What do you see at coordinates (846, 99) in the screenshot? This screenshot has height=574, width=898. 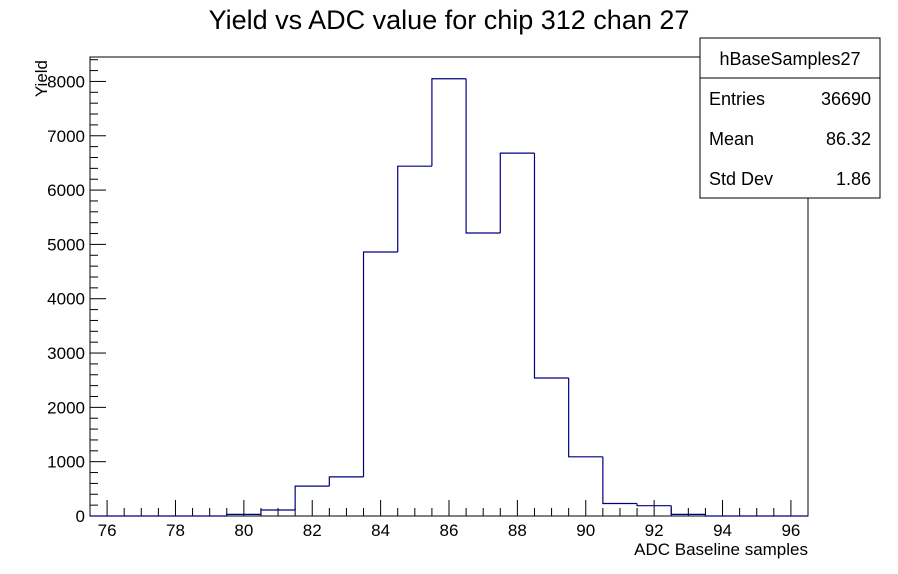 I see `stats-entries-value: 36690` at bounding box center [846, 99].